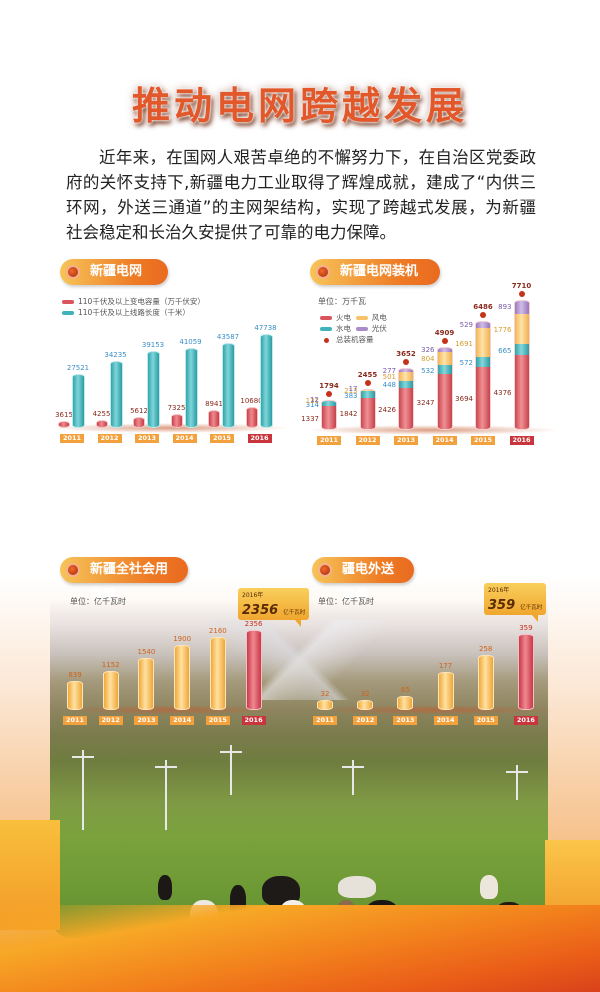 This screenshot has height=992, width=600. What do you see at coordinates (253, 595) in the screenshot?
I see `callout-year: 2016年` at bounding box center [253, 595].